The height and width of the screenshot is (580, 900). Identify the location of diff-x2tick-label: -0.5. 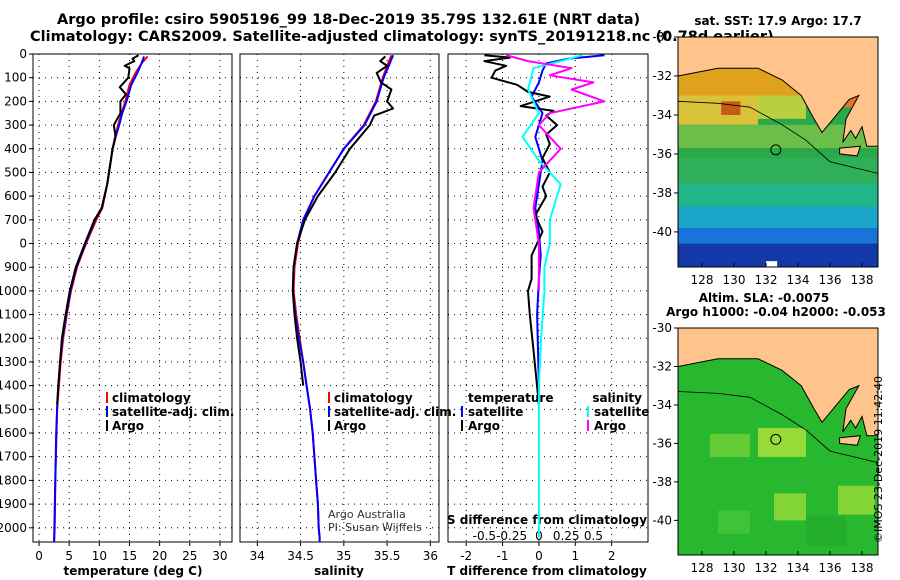
(484, 536).